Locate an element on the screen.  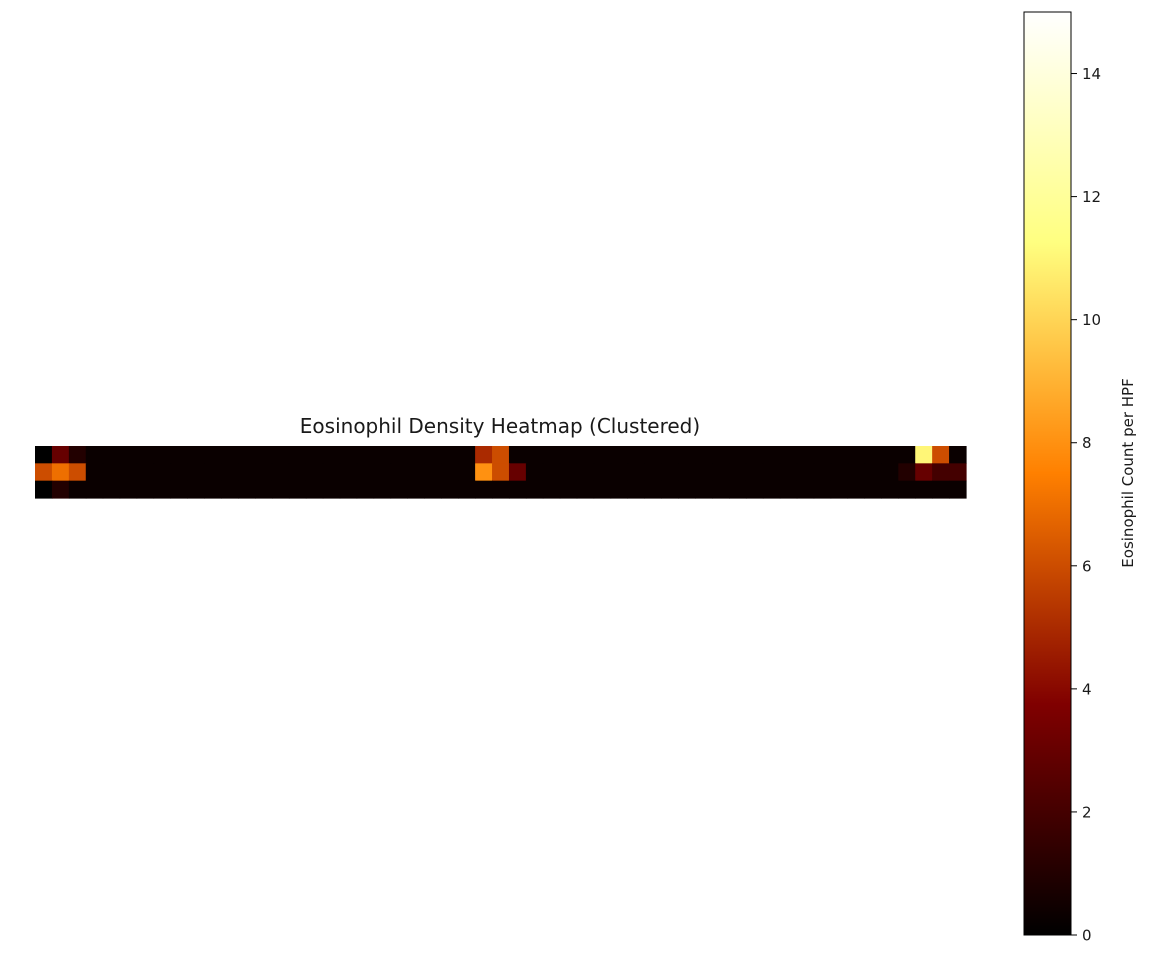
colorbar-ticks: 0 2 4 6 8 10 12 14 is located at coordinates (1086, 505).